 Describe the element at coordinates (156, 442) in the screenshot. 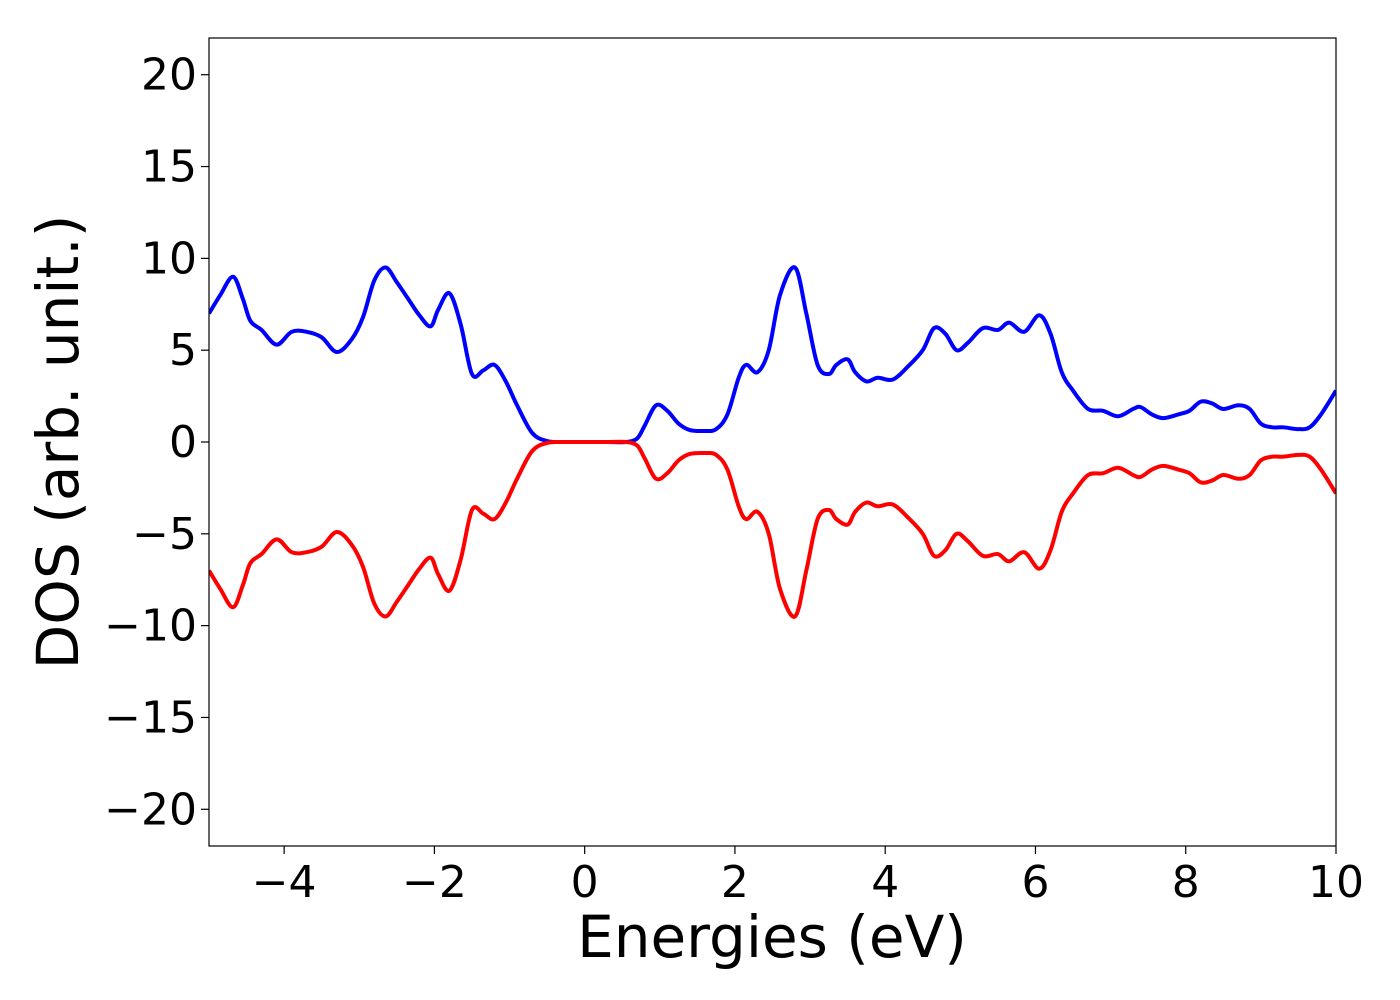

I see `y-axis: −20 −15 −10 −5 0 5 10 15 20` at that location.